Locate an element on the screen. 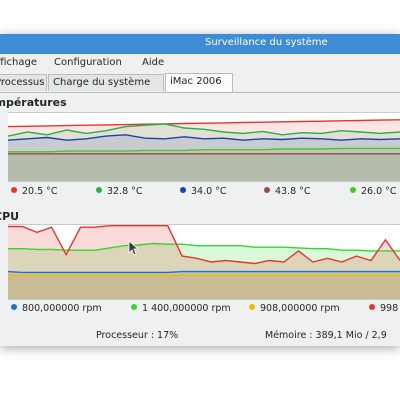 This screenshot has width=400, height=400. menu-affichage: Affichage is located at coordinates (18, 62).